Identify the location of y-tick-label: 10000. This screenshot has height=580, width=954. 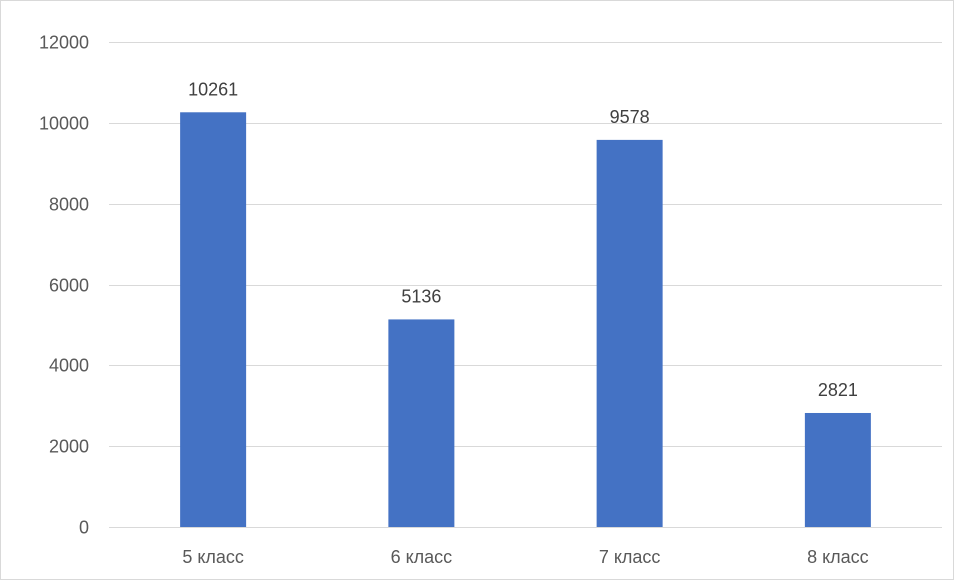
(64, 124).